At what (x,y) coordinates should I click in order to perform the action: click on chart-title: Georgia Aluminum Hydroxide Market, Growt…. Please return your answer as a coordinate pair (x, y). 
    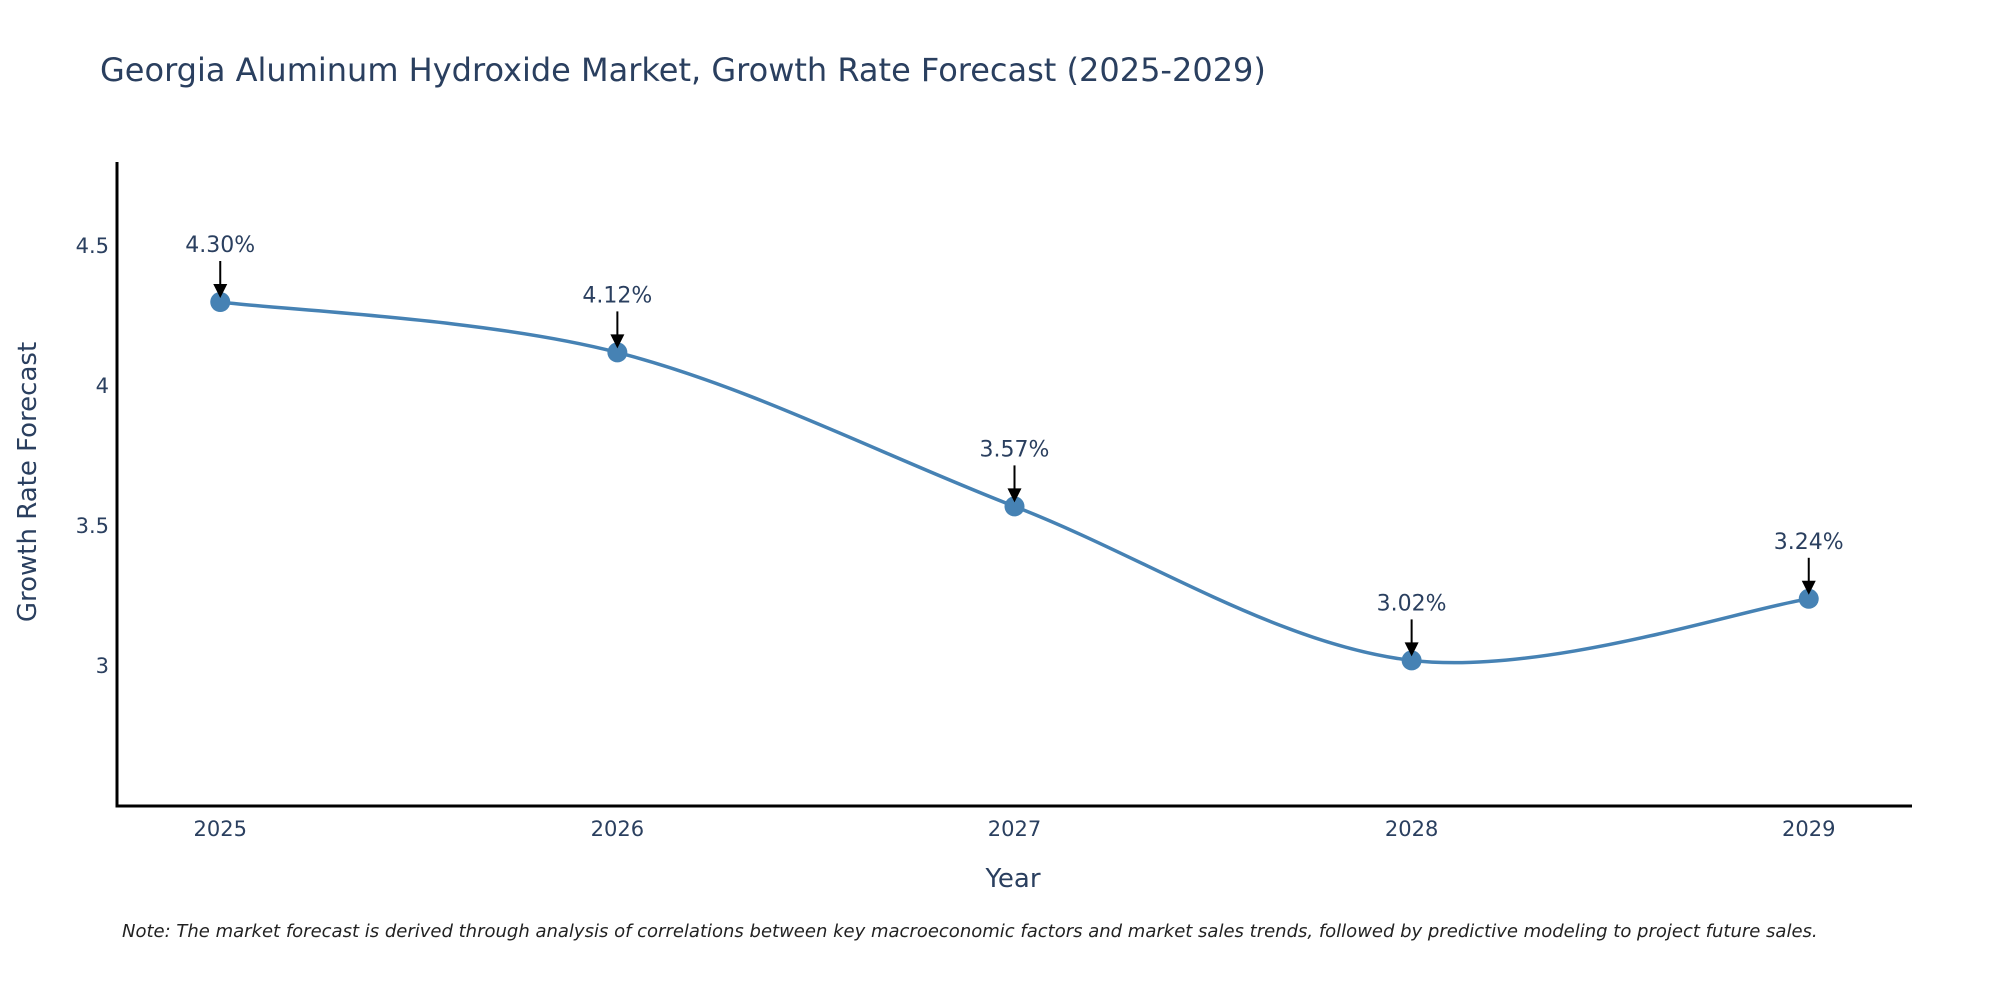
    Looking at the image, I should click on (683, 70).